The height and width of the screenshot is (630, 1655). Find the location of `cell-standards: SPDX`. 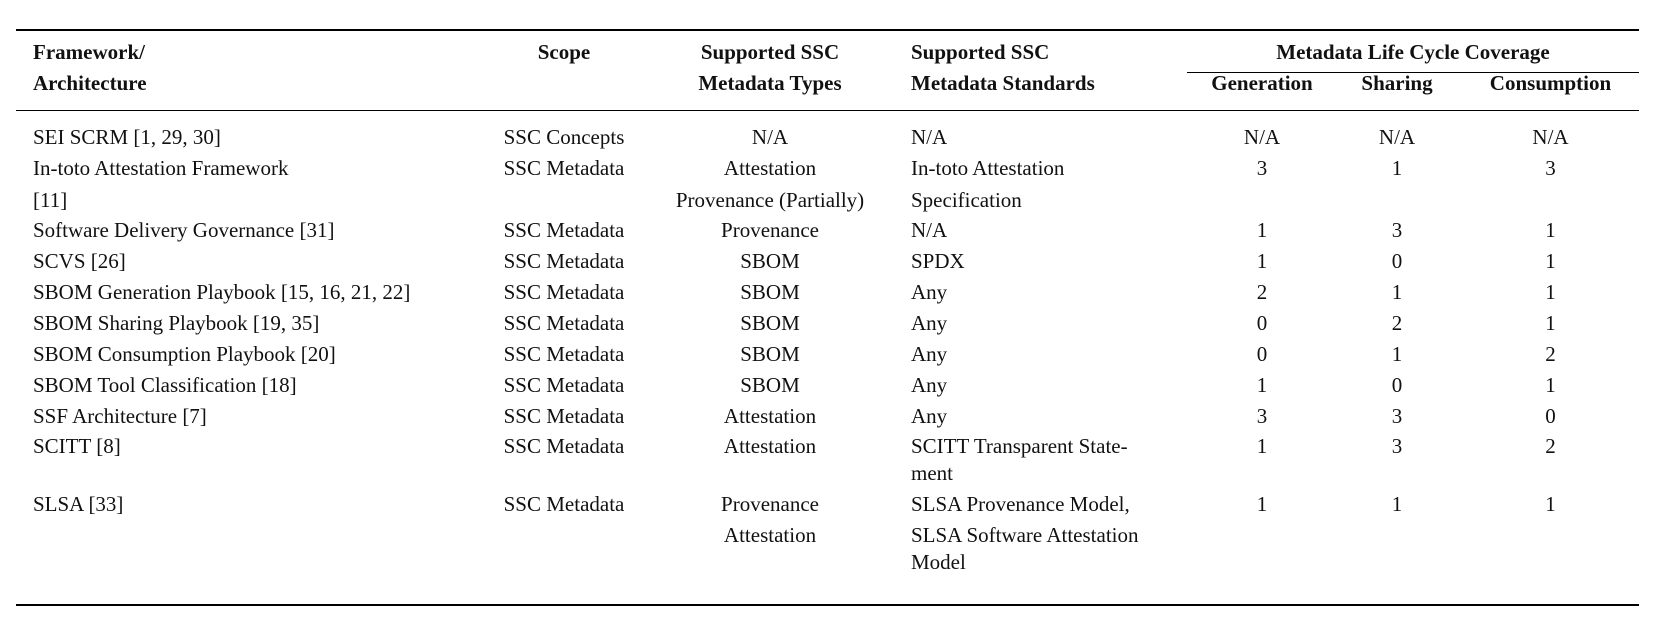

cell-standards: SPDX is located at coordinates (938, 261).